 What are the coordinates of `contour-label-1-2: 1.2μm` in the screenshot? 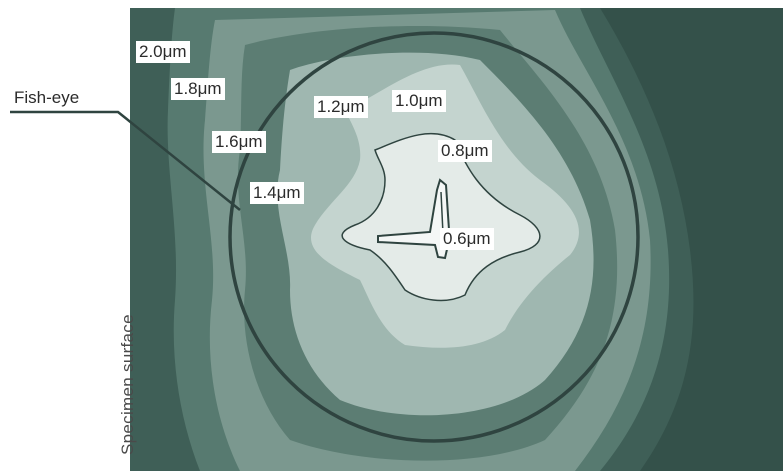 It's located at (341, 107).